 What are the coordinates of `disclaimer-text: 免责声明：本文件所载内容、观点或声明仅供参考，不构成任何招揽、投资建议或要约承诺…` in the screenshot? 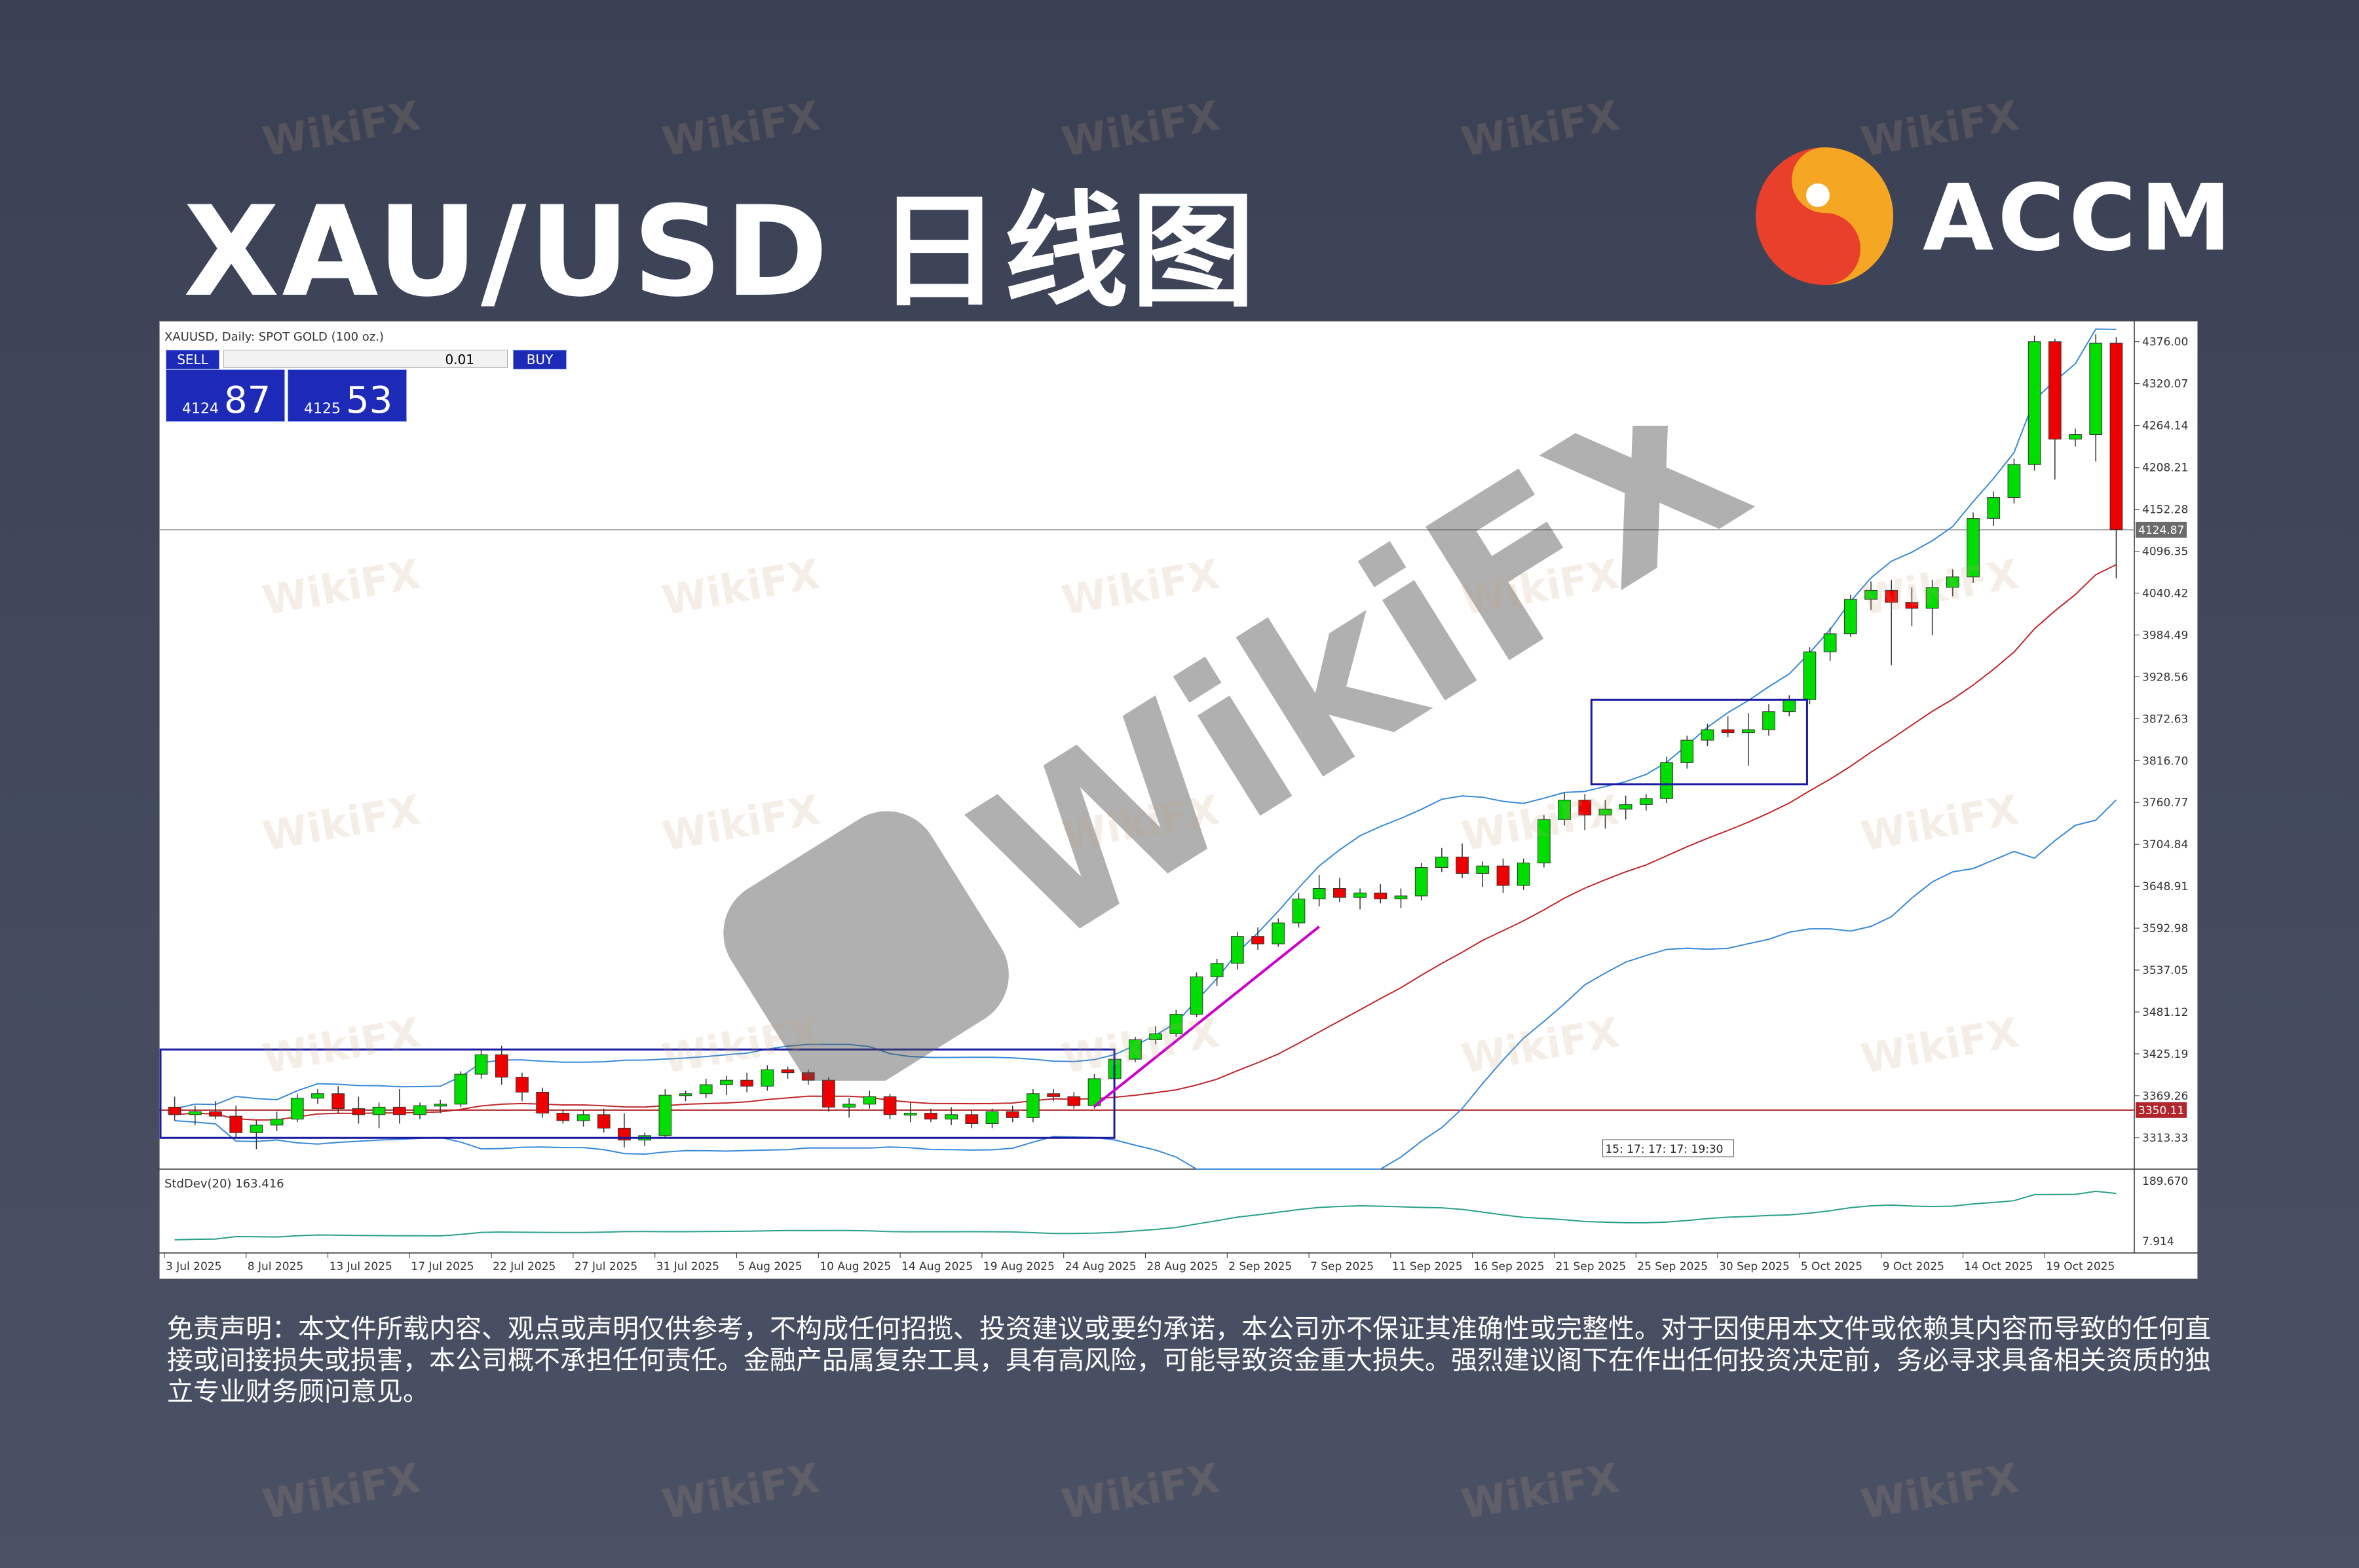 It's located at (1189, 1360).